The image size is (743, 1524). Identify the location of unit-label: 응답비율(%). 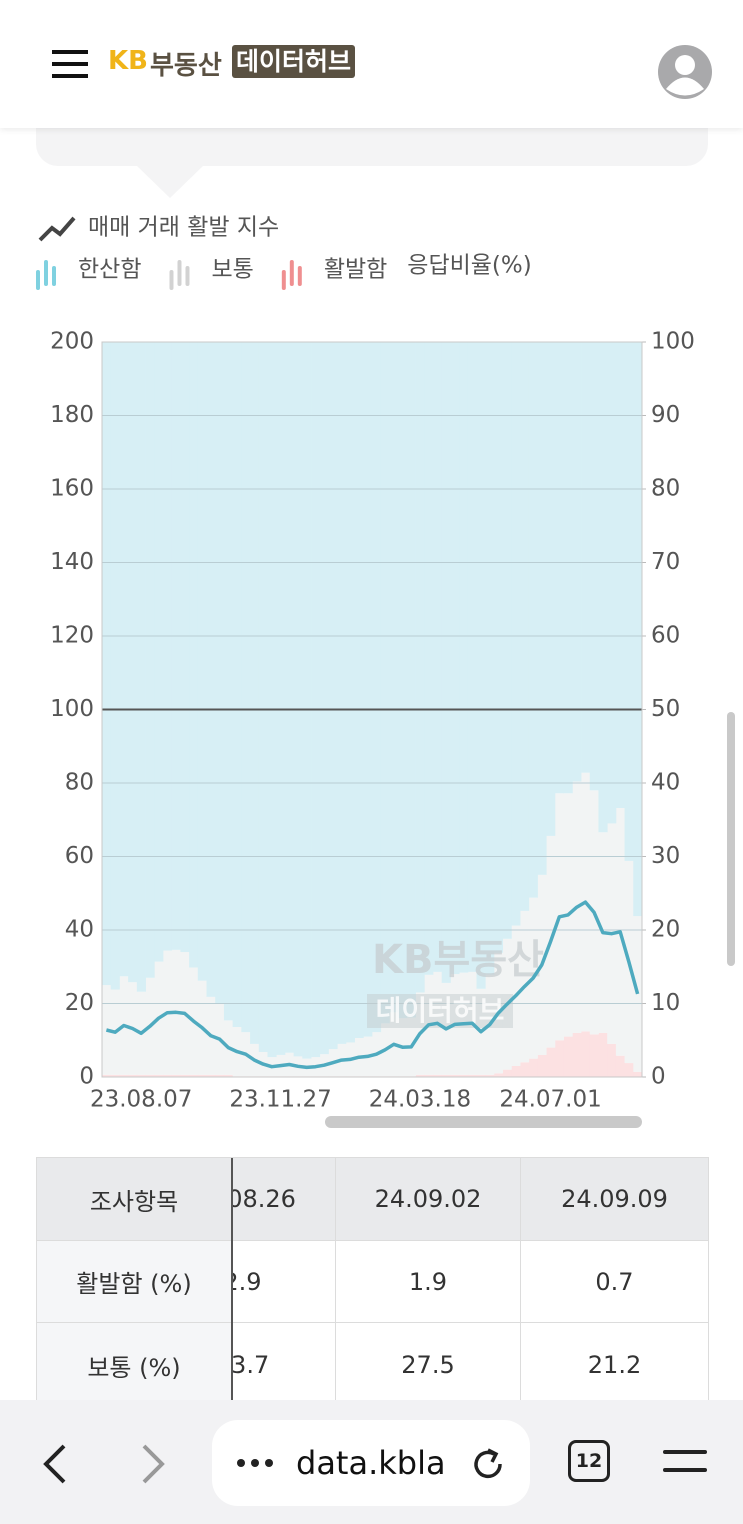
(469, 266).